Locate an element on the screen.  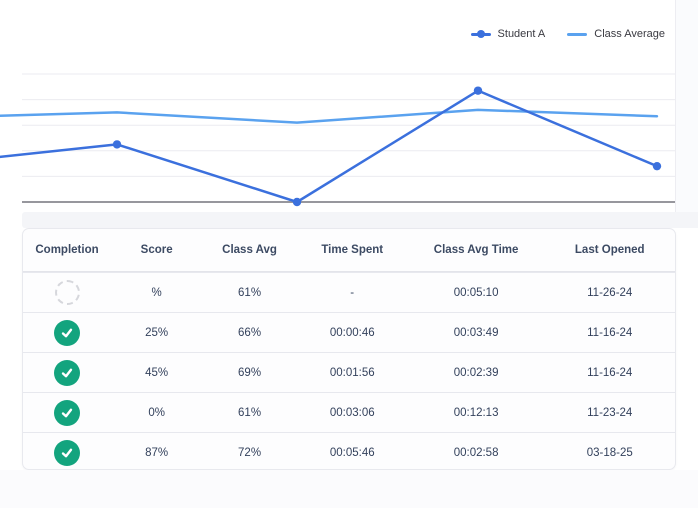
chart-card-right-edge is located at coordinates (686, 106).